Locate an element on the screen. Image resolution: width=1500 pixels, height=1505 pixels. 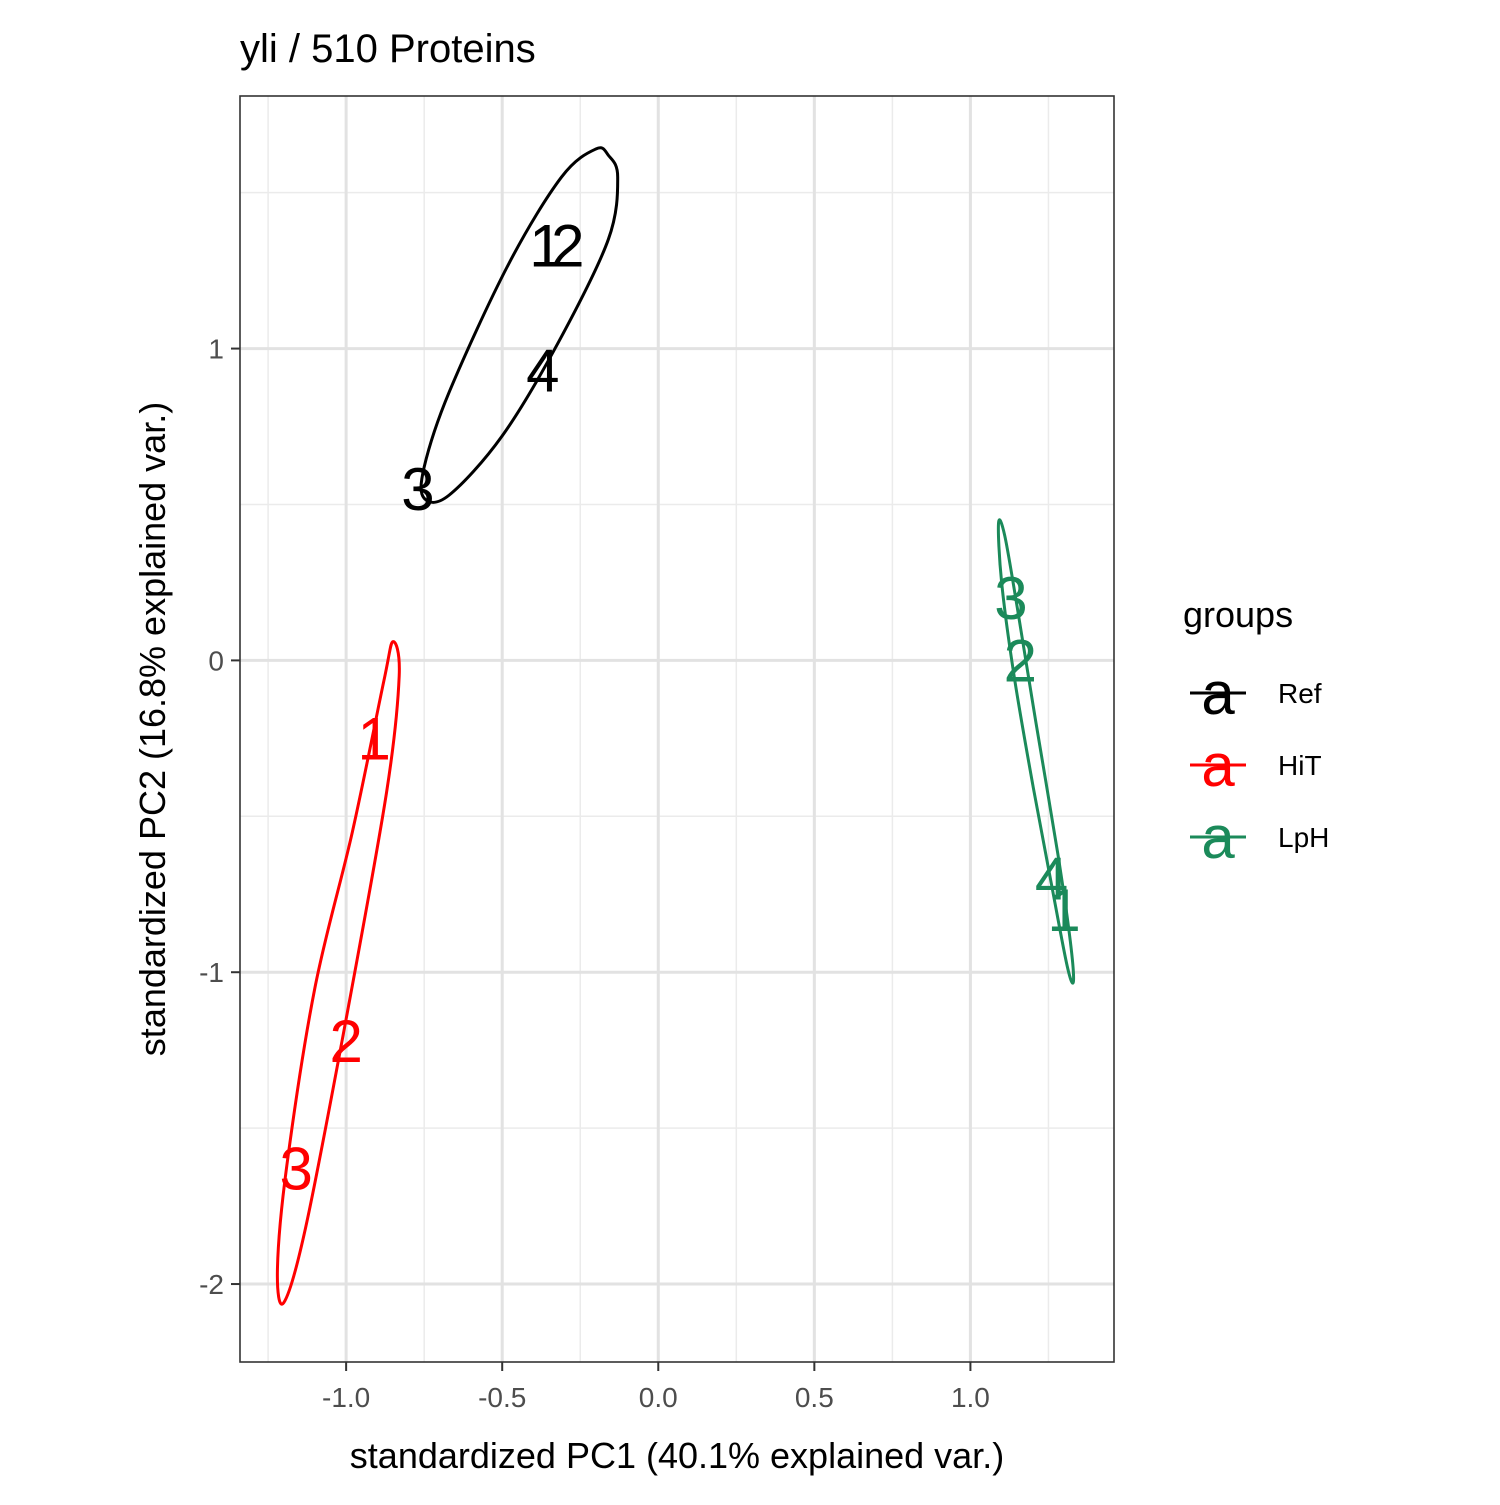
legend-entry-ref: a Ref is located at coordinates (1256, 693).